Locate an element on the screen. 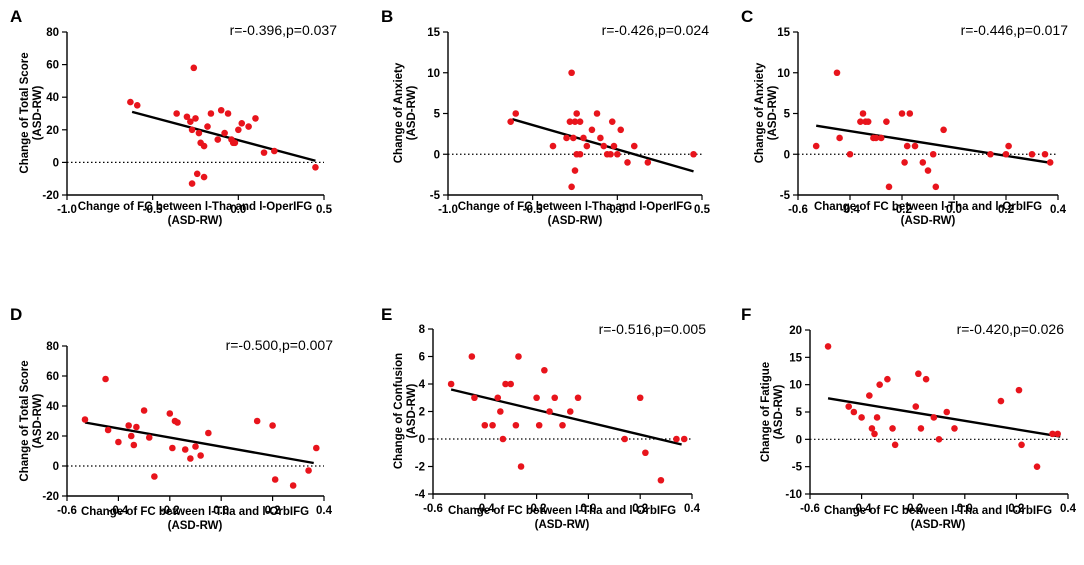  y-tick-label: -5 is located at coordinates (797, 468).